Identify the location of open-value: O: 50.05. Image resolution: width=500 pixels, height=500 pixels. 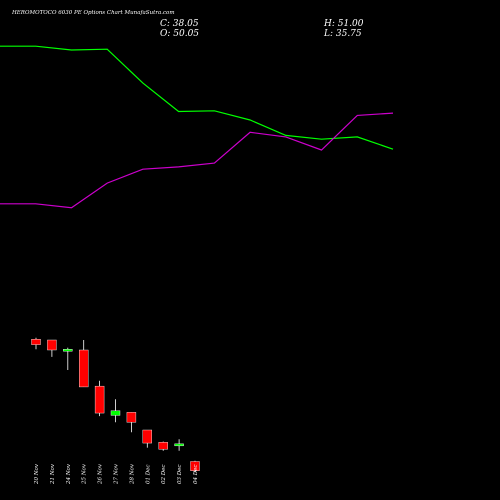
(180, 34).